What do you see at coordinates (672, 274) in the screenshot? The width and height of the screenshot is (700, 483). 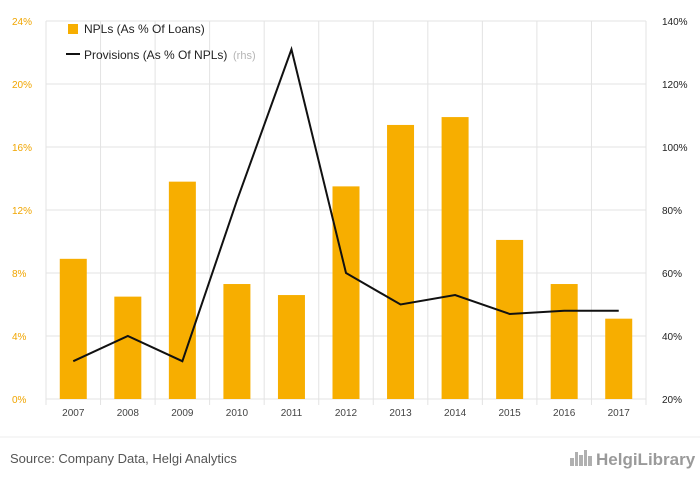 I see `y-right-tick-label: 60%` at bounding box center [672, 274].